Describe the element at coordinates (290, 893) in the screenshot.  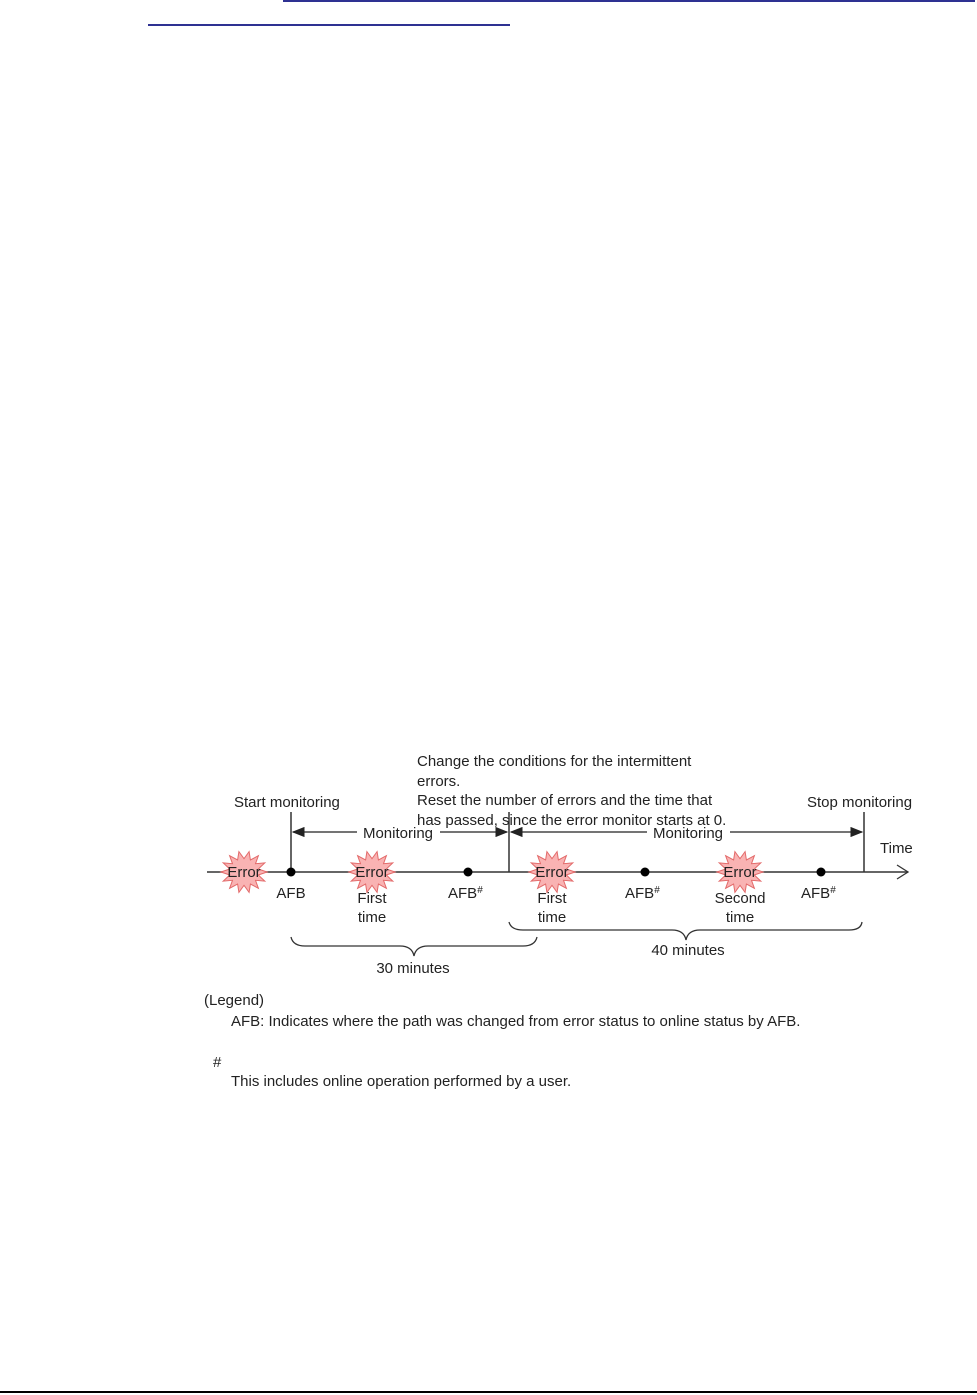
I see `afb-label: AFB` at that location.